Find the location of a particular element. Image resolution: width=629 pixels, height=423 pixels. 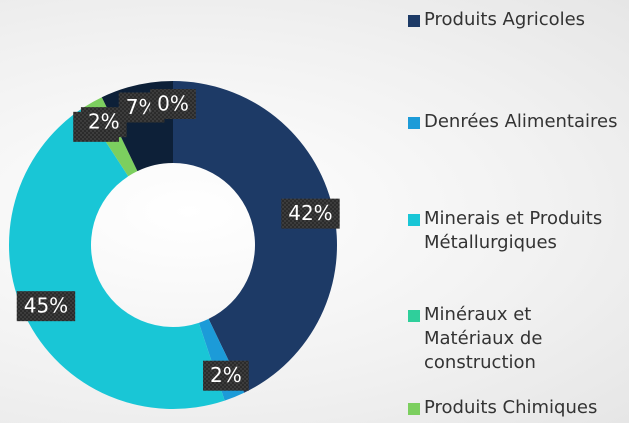

data-label: 45% is located at coordinates (46, 306).